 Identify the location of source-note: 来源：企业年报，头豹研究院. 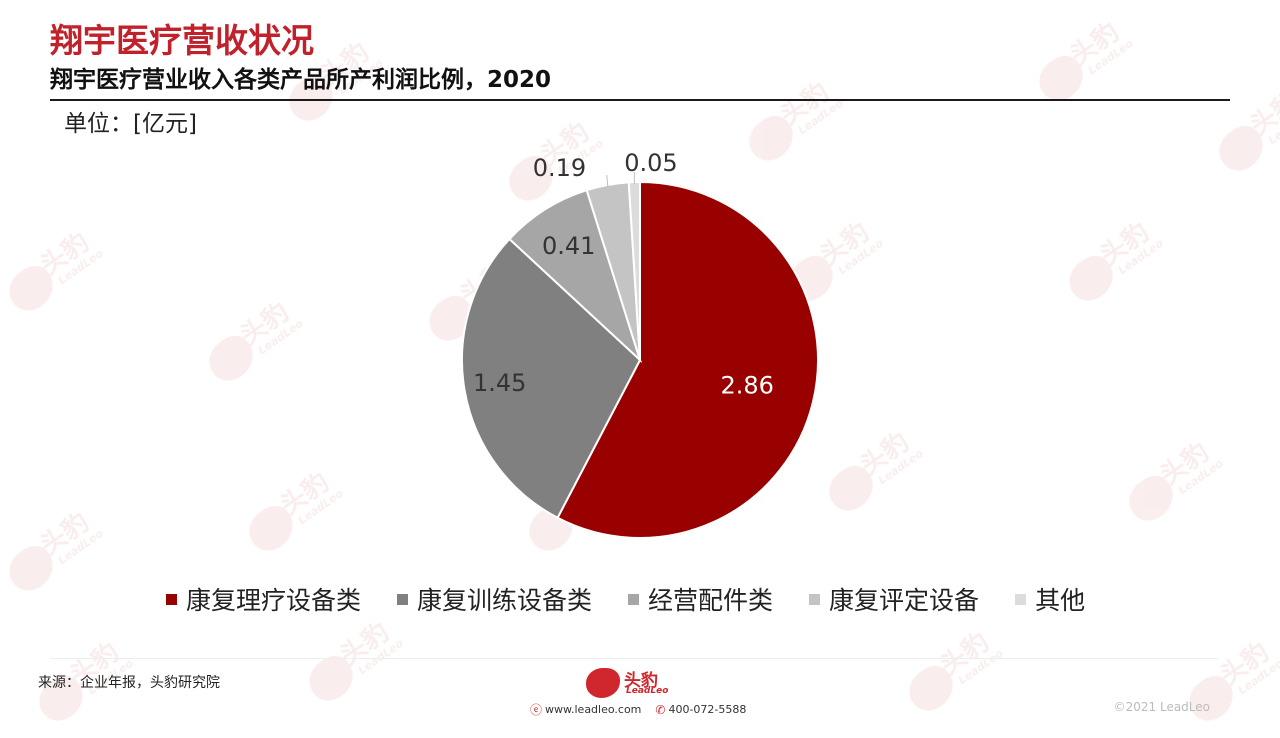
(129, 682).